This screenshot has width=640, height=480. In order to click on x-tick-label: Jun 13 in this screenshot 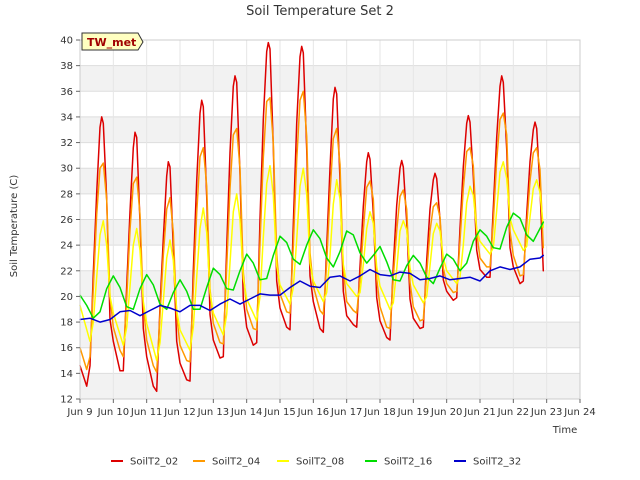, I will do `click(213, 412)`.